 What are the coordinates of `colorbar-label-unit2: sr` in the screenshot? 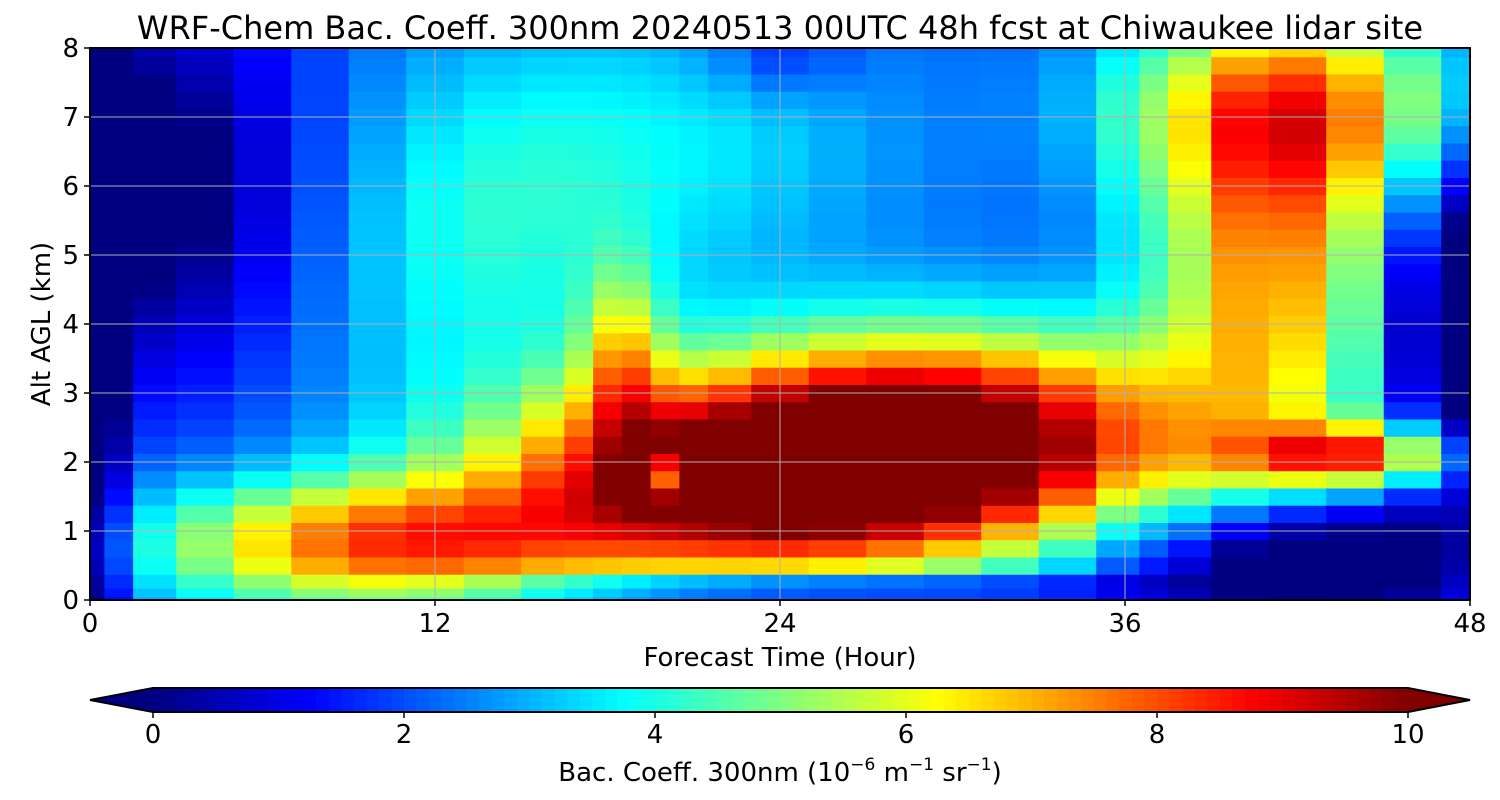 It's located at (950, 773).